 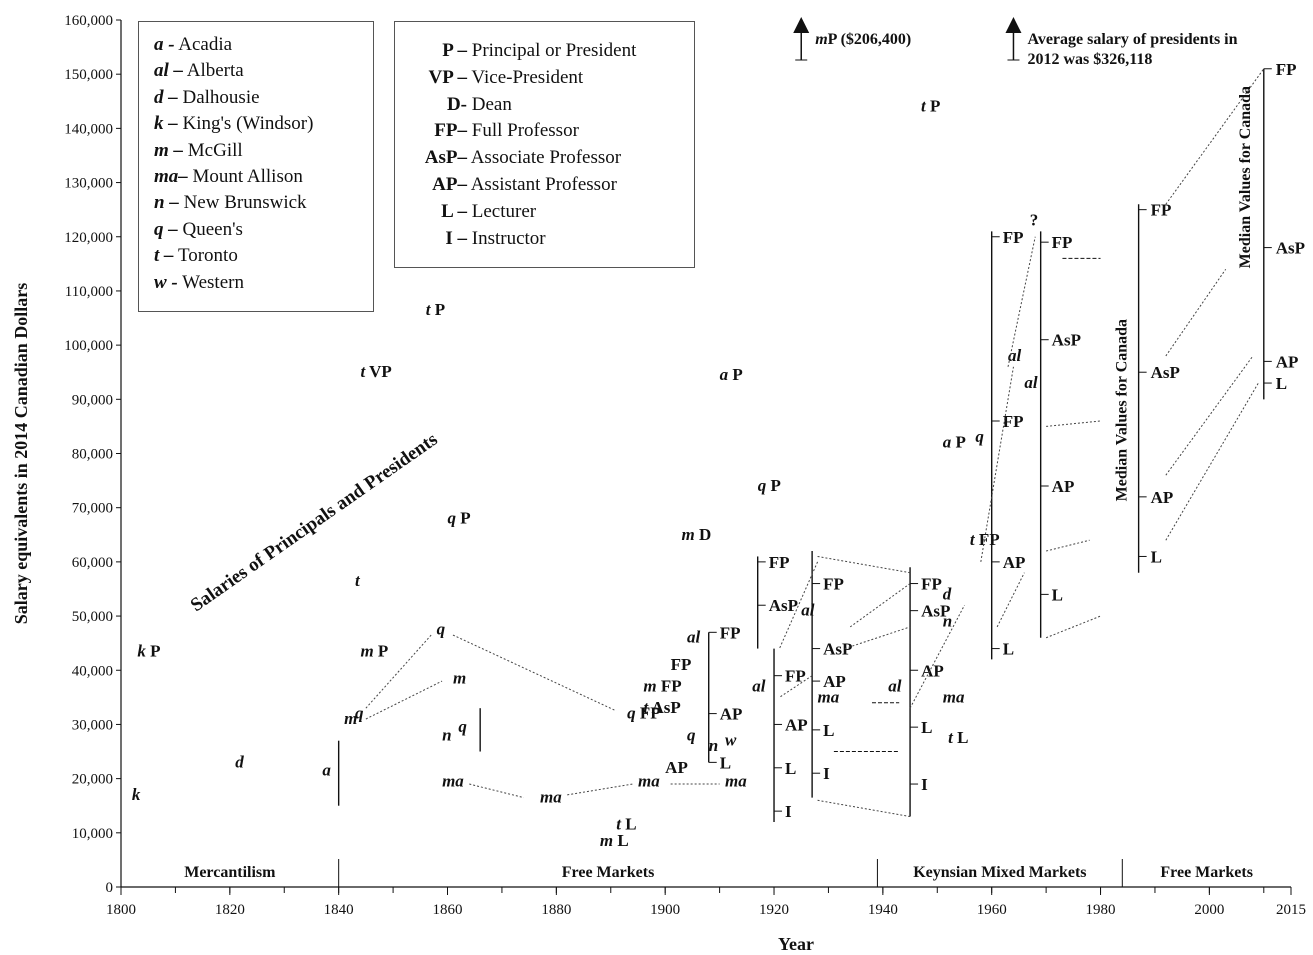 I want to click on ladder-1927-label: FP, so click(x=833, y=584).